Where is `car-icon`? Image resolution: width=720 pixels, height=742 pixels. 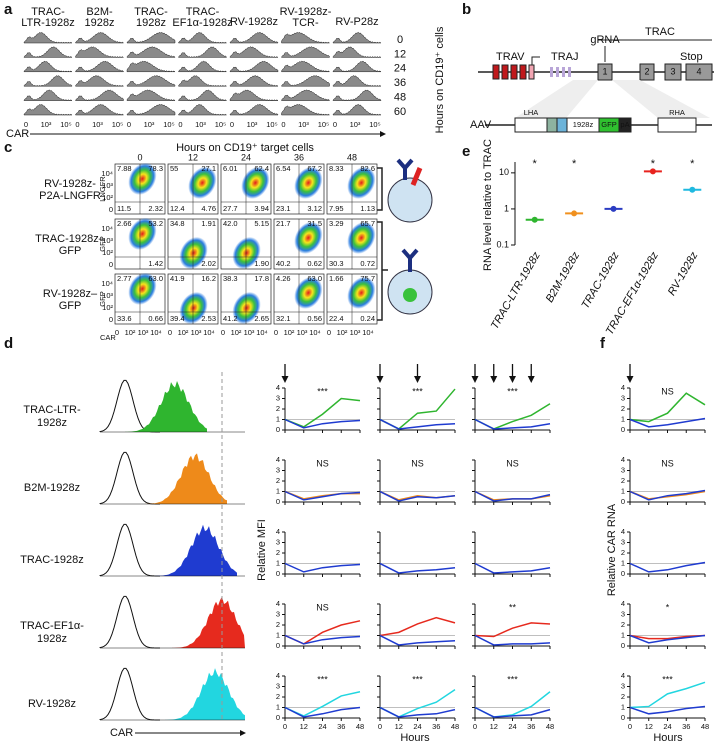 car-icon is located at coordinates (405, 169).